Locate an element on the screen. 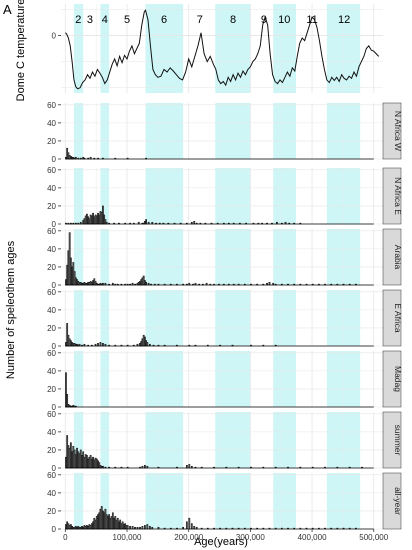 The height and width of the screenshot is (550, 412). stage-label: 10 is located at coordinates (284, 20).